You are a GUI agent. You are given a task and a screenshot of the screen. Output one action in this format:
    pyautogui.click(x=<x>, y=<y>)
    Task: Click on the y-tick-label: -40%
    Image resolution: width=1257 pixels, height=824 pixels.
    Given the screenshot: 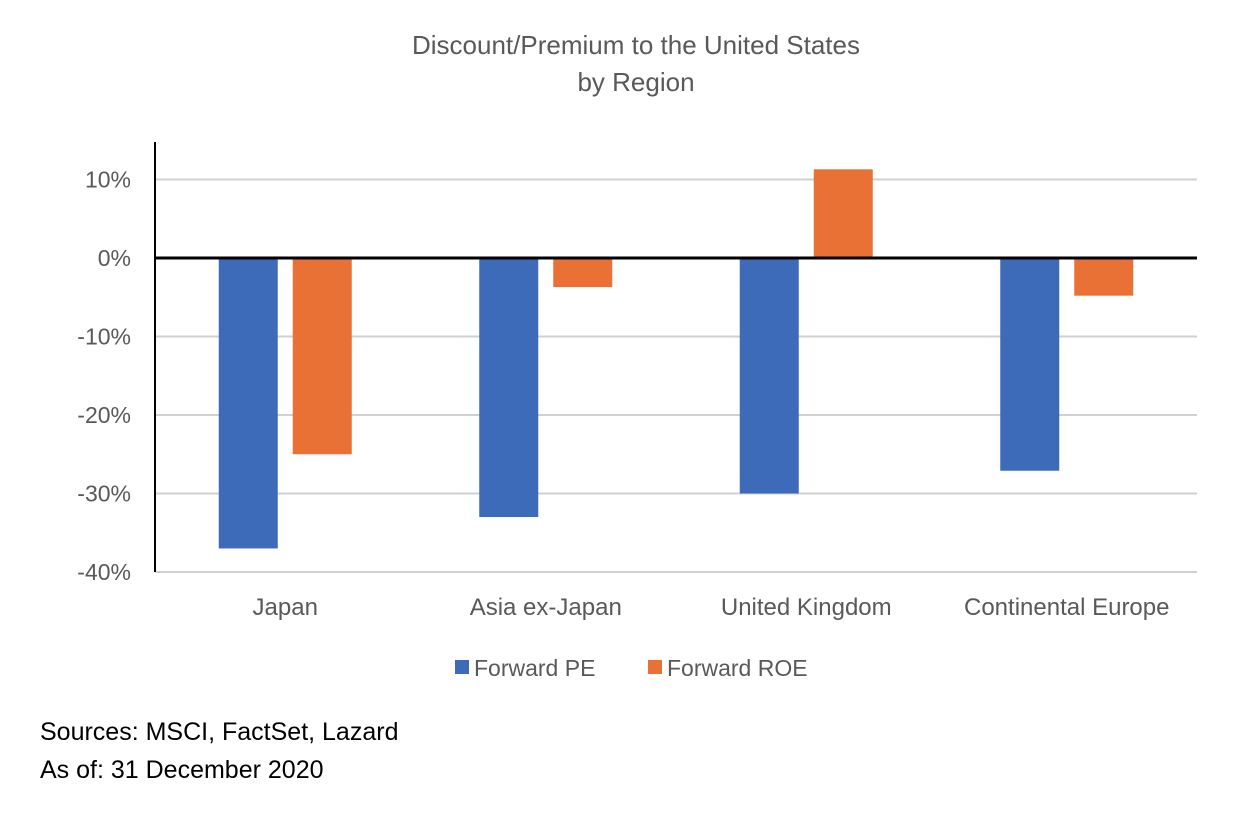 What is the action you would take?
    pyautogui.click(x=104, y=572)
    